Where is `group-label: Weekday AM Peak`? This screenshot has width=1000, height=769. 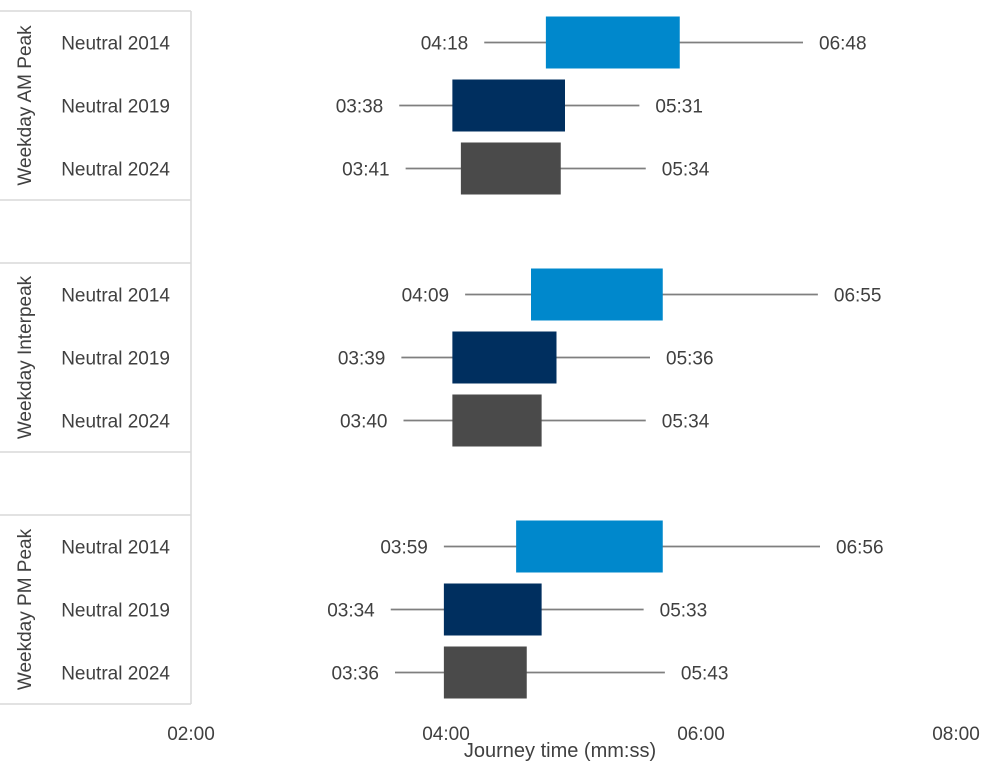 group-label: Weekday AM Peak is located at coordinates (25, 105).